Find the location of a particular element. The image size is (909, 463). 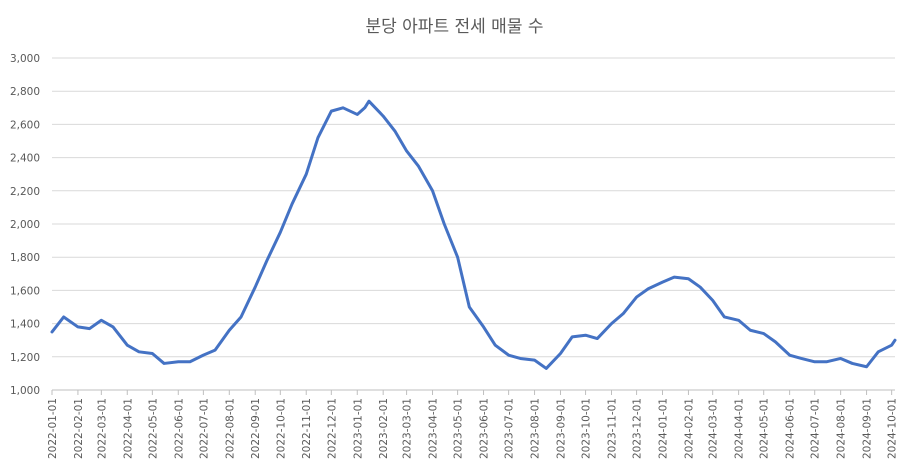

x-tick-label: 2024-09-01 is located at coordinates (868, 428).